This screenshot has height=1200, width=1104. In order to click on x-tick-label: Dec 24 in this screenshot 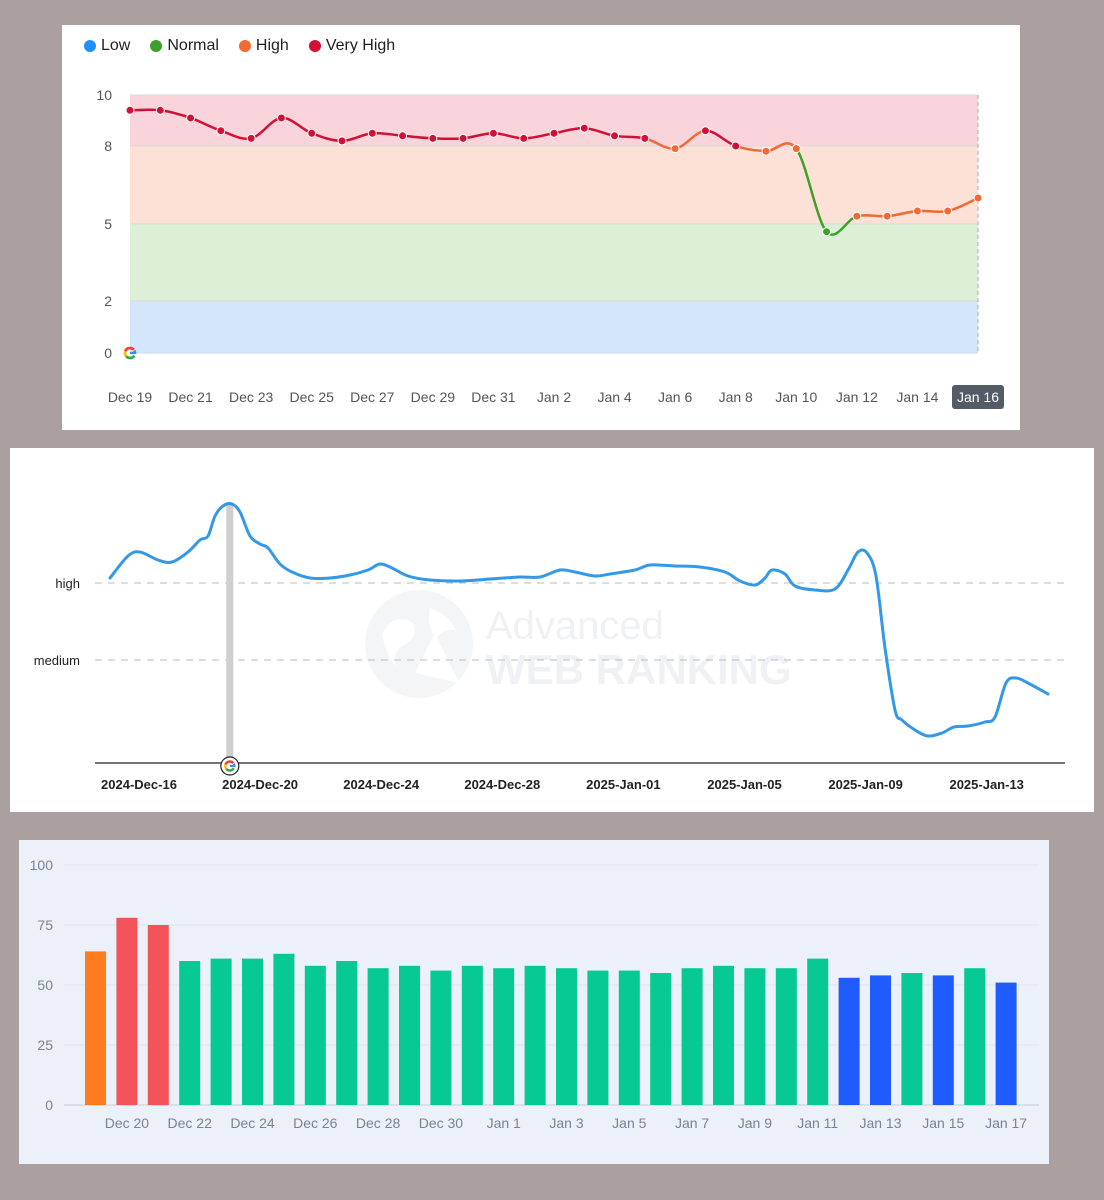, I will do `click(252, 1123)`.